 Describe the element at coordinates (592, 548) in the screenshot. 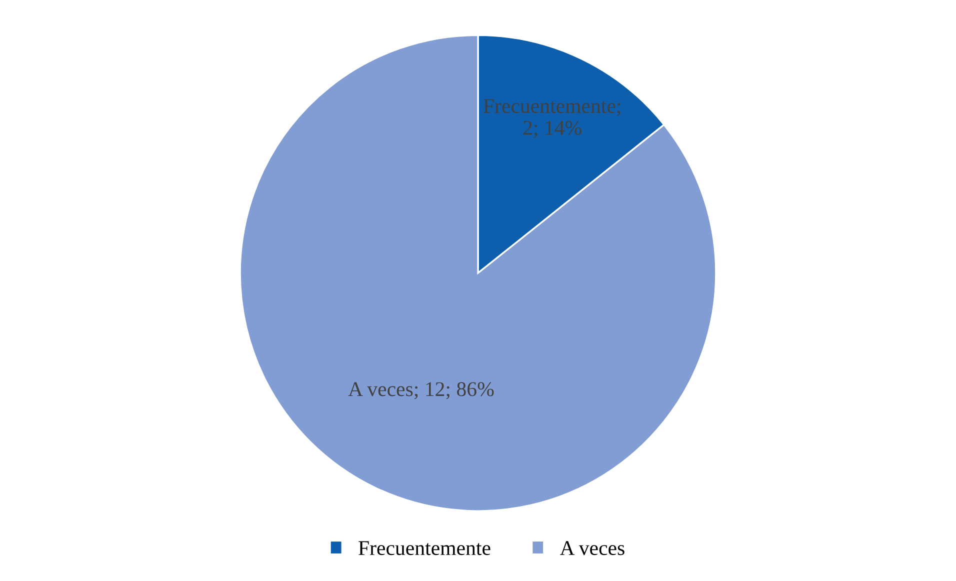

I see `legend-label: A veces` at that location.